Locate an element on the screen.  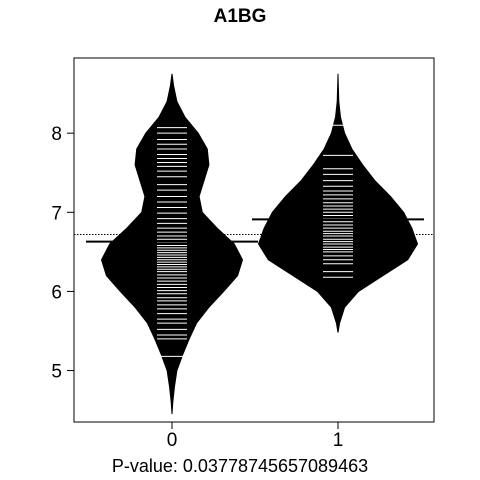
y-tick-label-7: 7 is located at coordinates (56, 213).